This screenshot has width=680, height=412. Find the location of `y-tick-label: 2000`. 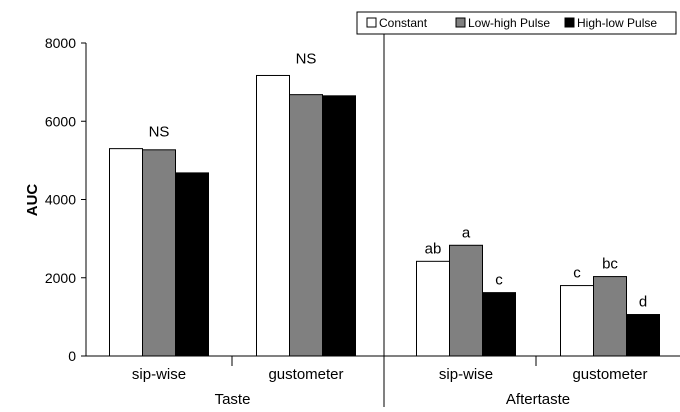

y-tick-label: 2000 is located at coordinates (60, 278).